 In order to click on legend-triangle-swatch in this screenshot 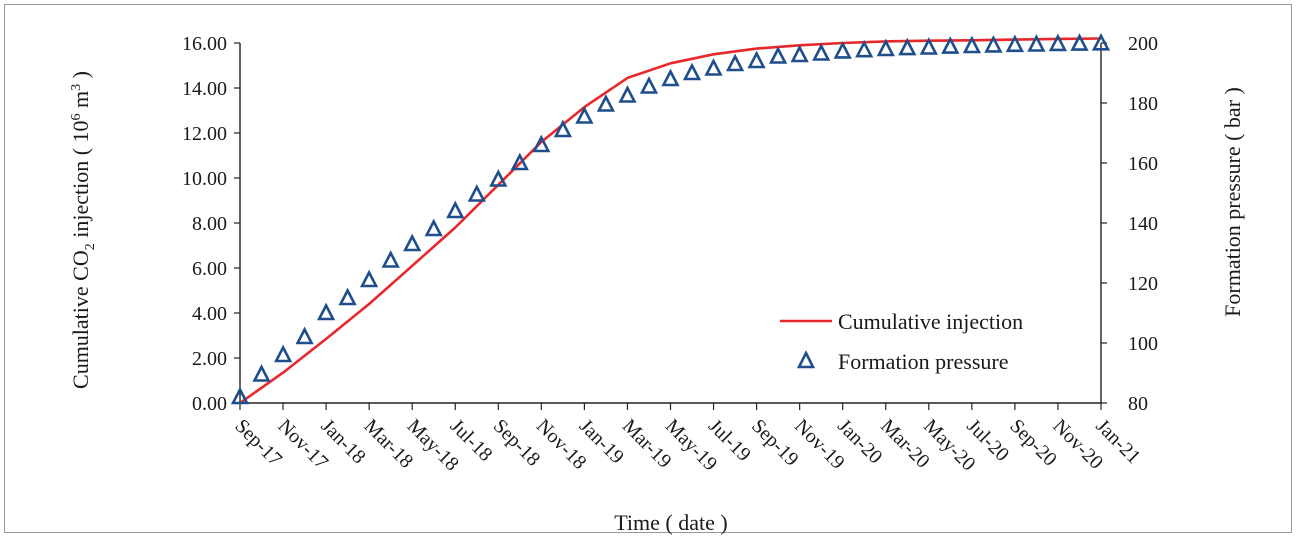, I will do `click(806, 359)`.